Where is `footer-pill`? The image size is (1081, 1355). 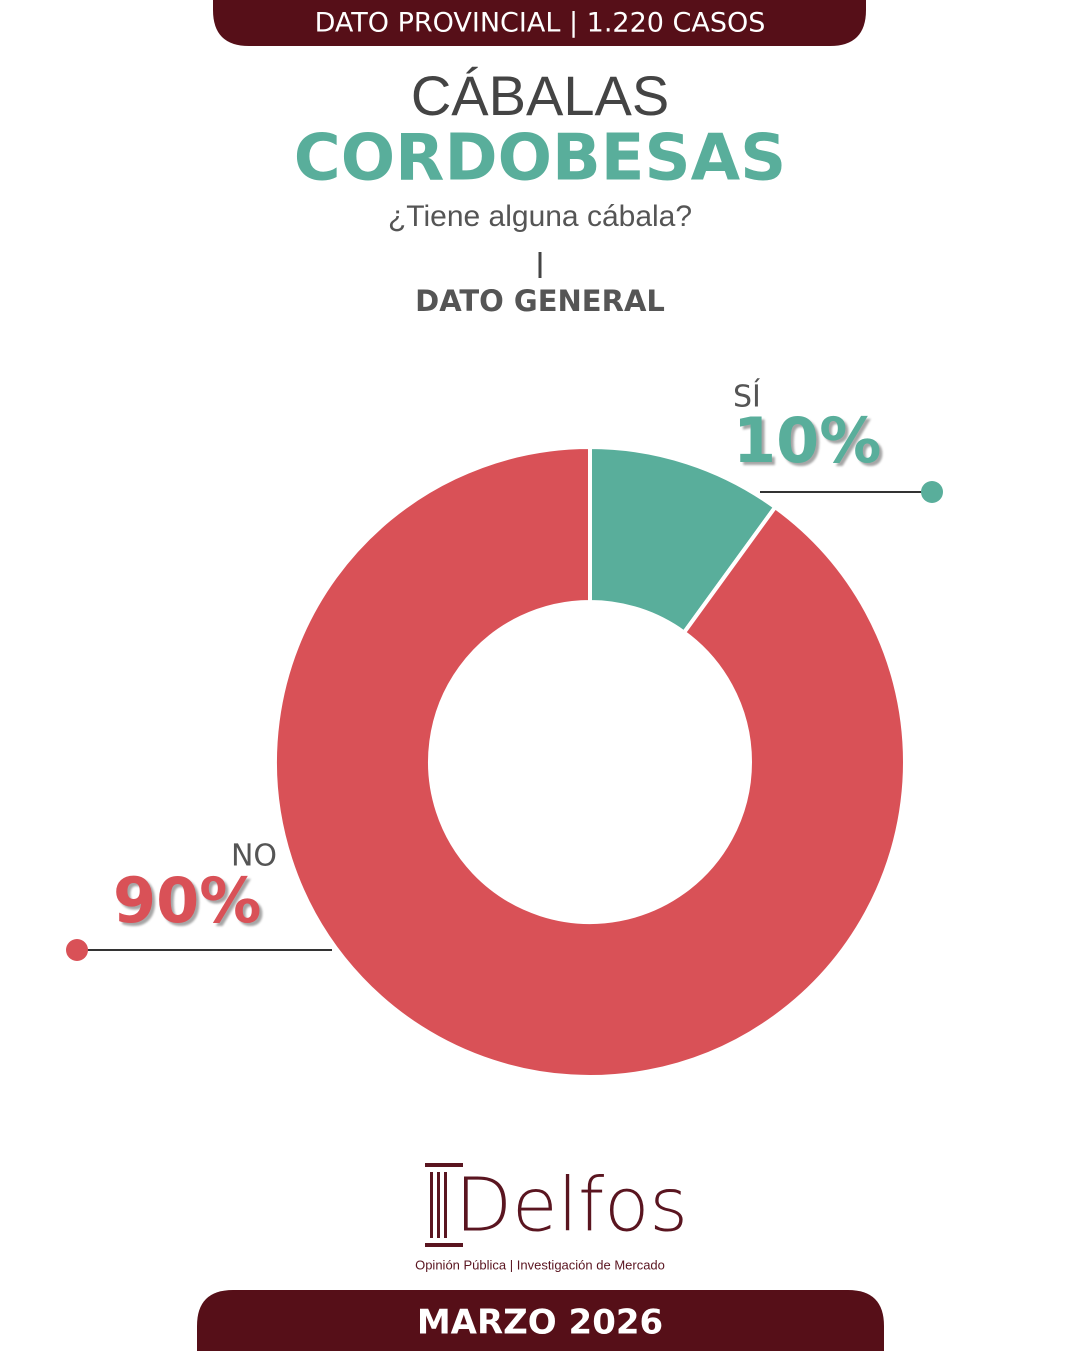 footer-pill is located at coordinates (540, 1320).